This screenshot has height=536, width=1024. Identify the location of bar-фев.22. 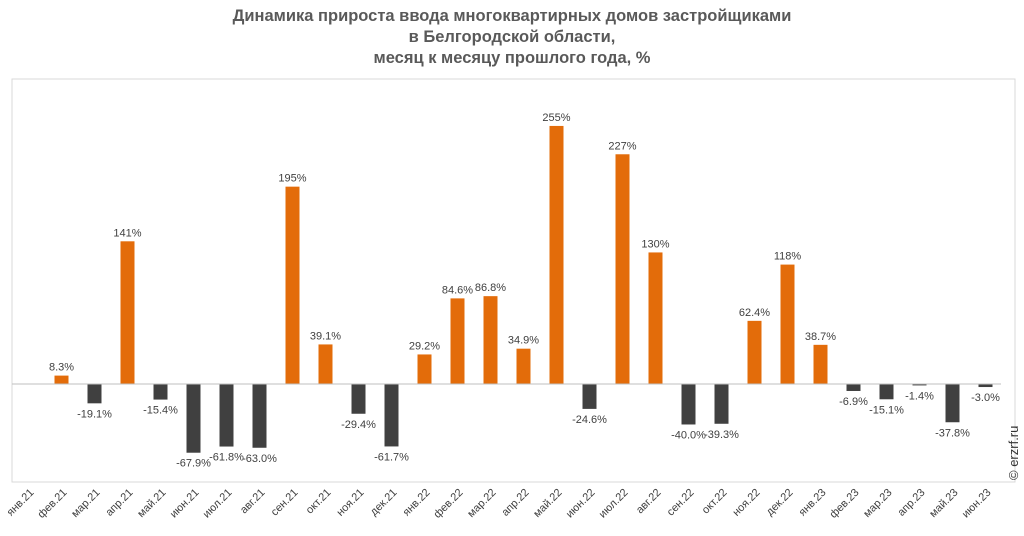
(457, 341).